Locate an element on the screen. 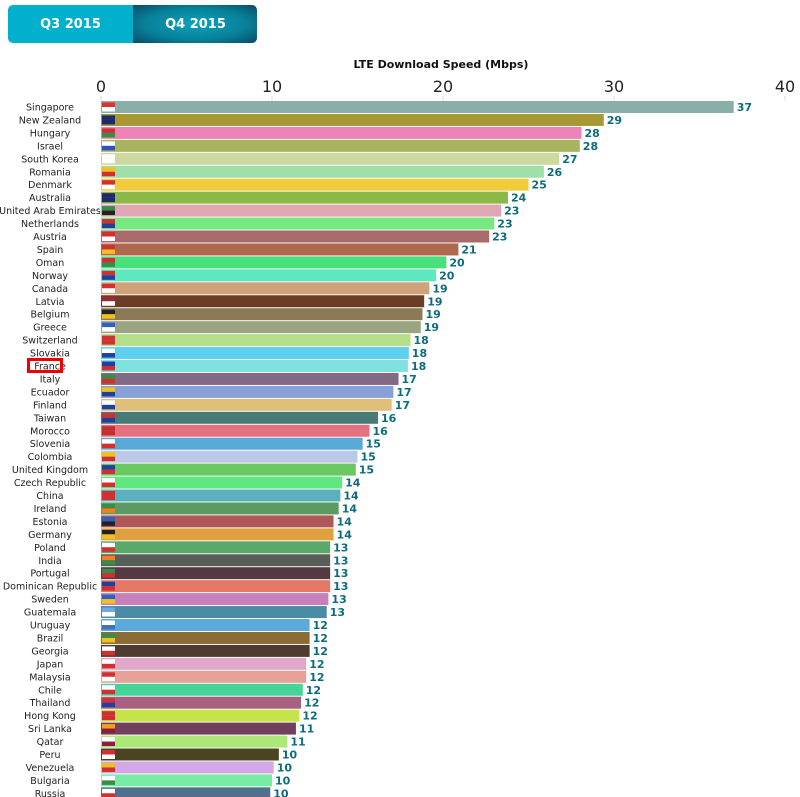 The height and width of the screenshot is (797, 800). bar-row: United Arab Emirates 23 is located at coordinates (259, 211).